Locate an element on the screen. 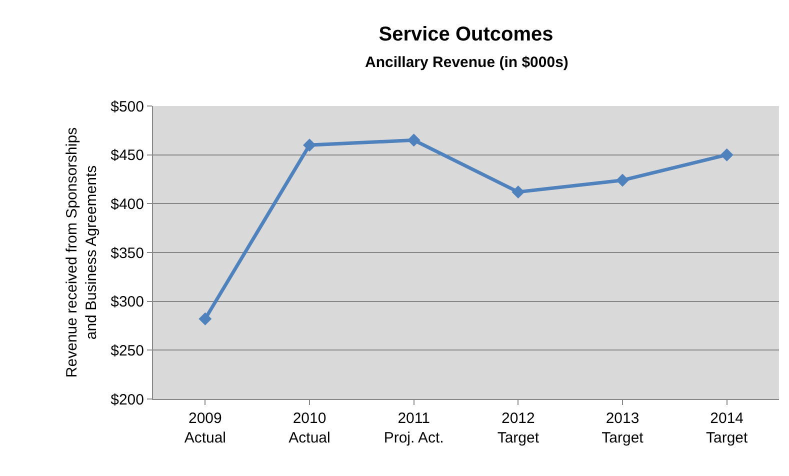 The height and width of the screenshot is (476, 789). x-tick-label: 2014 Target is located at coordinates (727, 428).